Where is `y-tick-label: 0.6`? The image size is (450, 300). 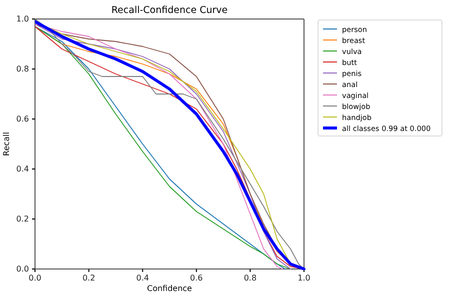 y-tick-label: 0.6 is located at coordinates (22, 119).